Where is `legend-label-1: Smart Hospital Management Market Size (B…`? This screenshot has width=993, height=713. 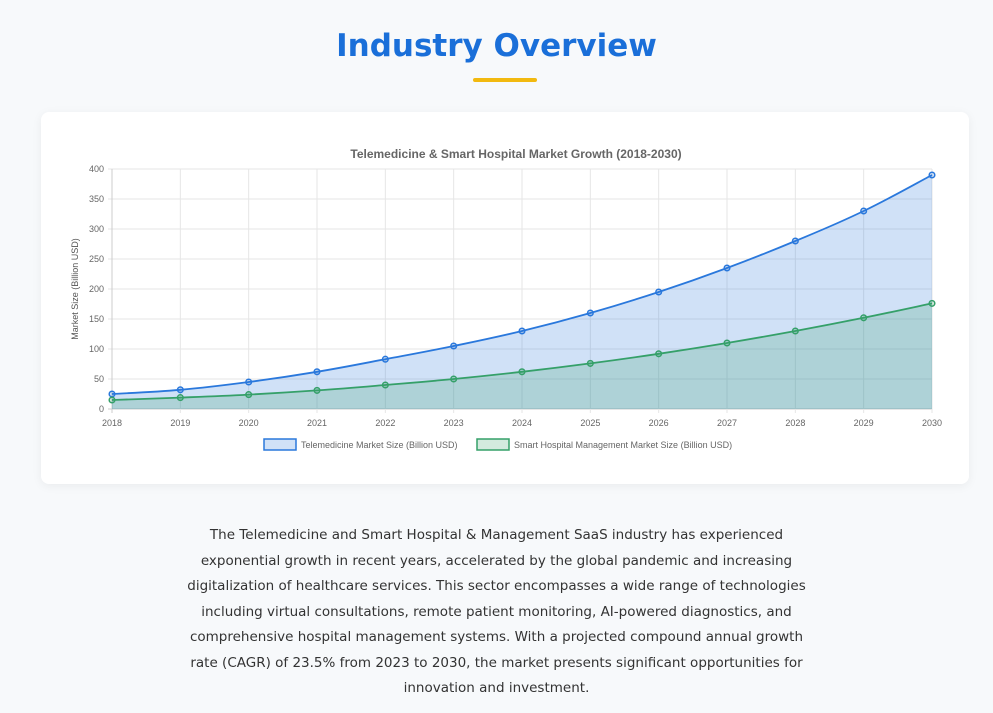
legend-label-1: Smart Hospital Management Market Size (B… is located at coordinates (623, 445).